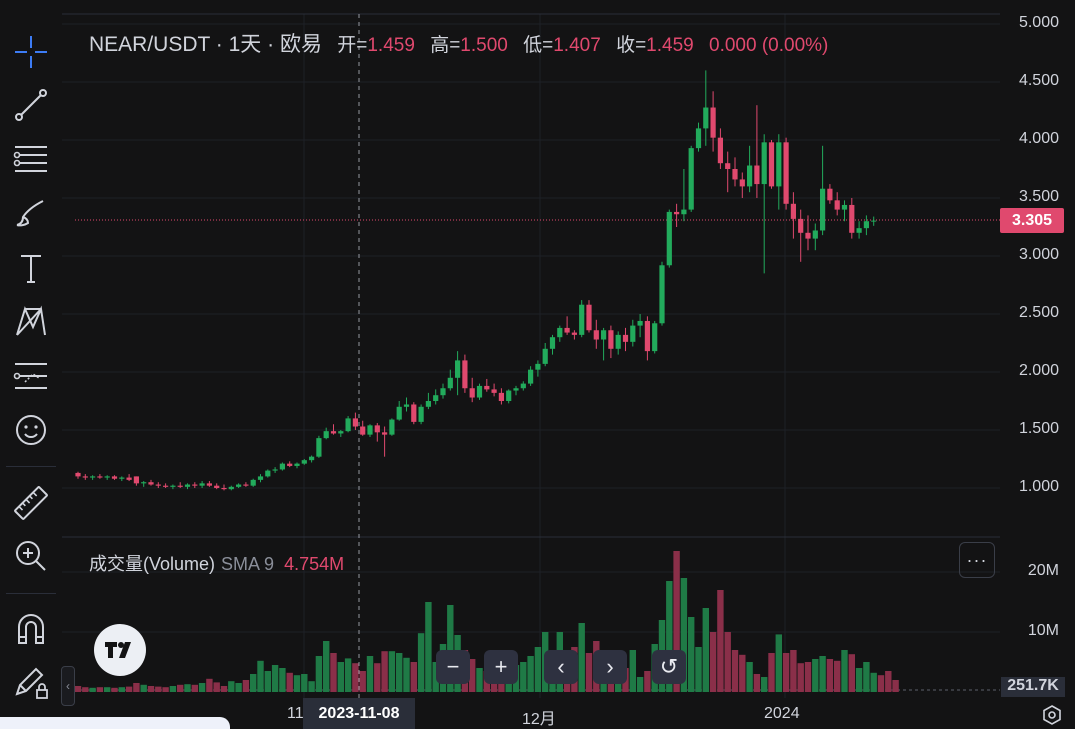  I want to click on tradingview-logo, so click(120, 650).